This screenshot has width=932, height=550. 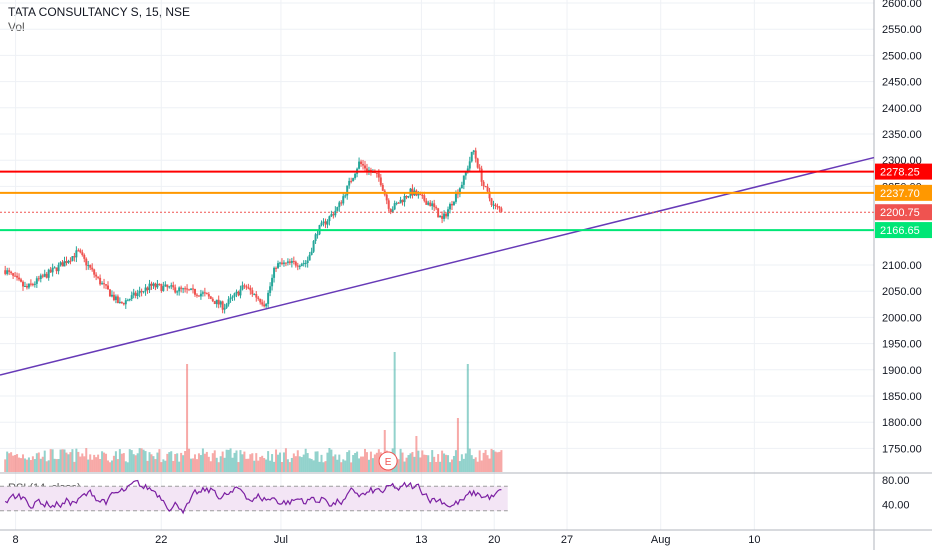 I want to click on x-tick-label: 8, so click(x=16, y=540).